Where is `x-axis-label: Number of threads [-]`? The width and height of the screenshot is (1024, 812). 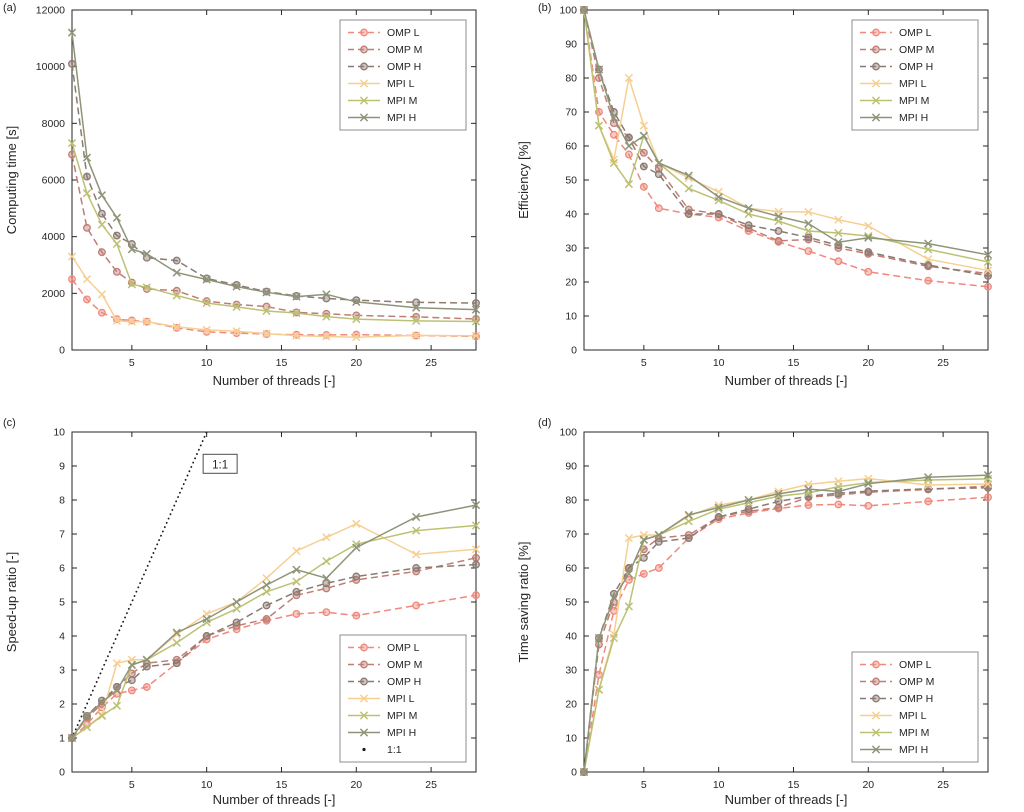 x-axis-label: Number of threads [-] is located at coordinates (274, 799).